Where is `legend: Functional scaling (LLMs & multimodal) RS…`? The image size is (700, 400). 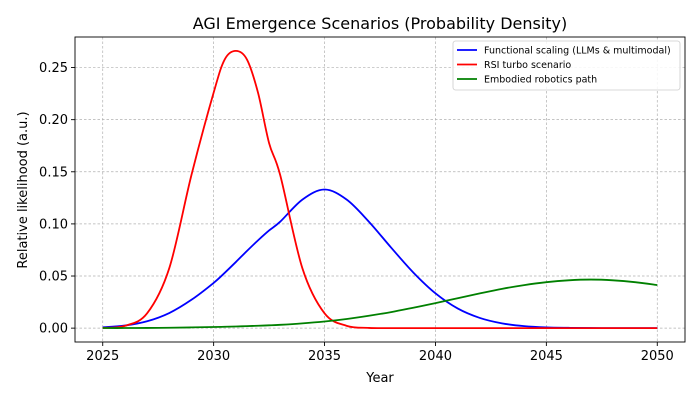
legend: Functional scaling (LLMs & multimodal) RS… is located at coordinates (566, 65).